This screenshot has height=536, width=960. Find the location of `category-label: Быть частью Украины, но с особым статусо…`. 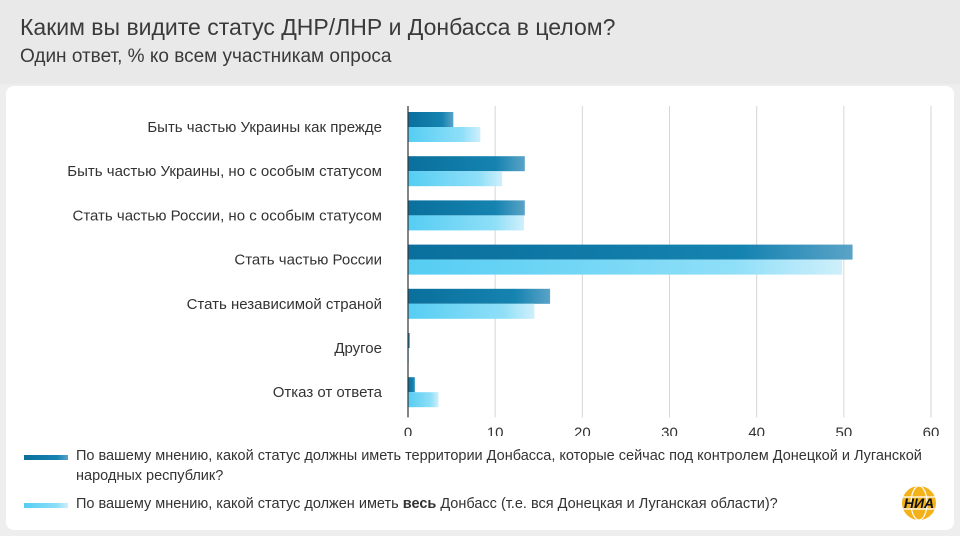

category-label: Быть частью Украины, но с особым статусо… is located at coordinates (224, 171).